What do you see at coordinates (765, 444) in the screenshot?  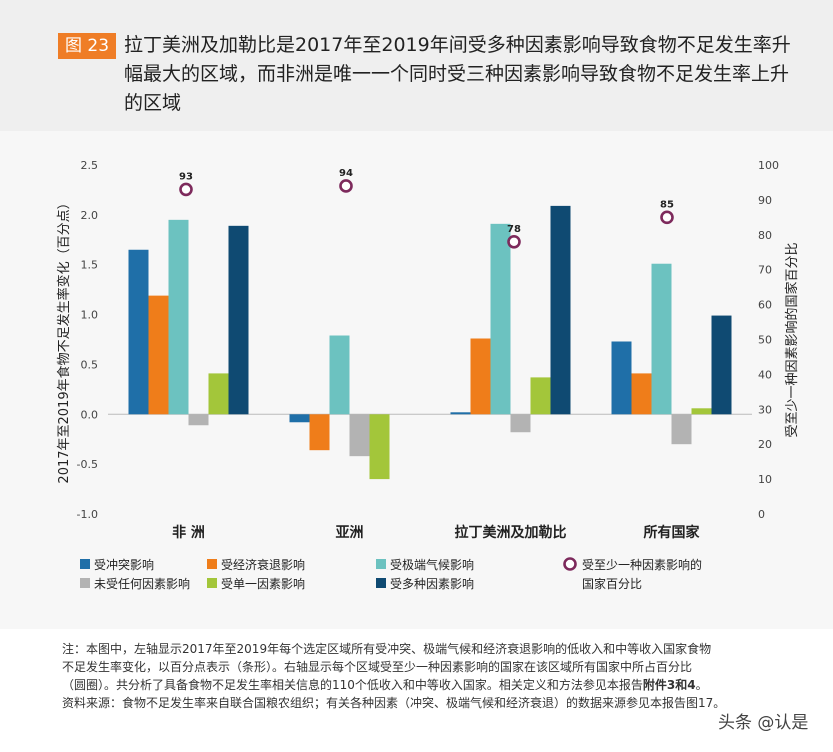 I see `y2-tick-label: 20` at bounding box center [765, 444].